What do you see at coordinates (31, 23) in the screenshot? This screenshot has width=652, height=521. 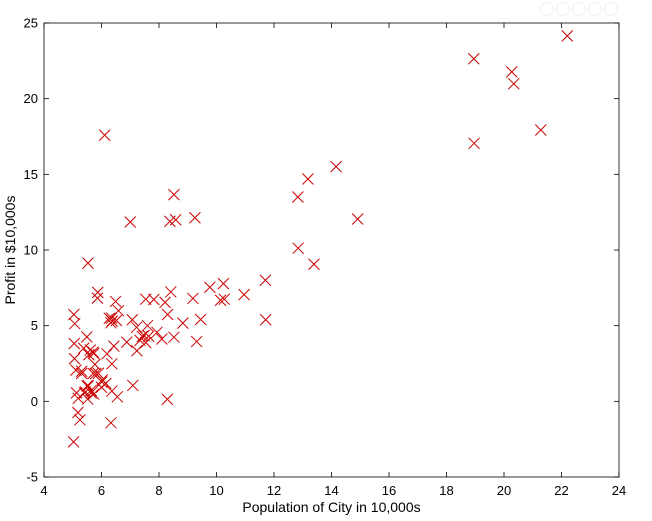 I see `y-tick-label: 25` at bounding box center [31, 23].